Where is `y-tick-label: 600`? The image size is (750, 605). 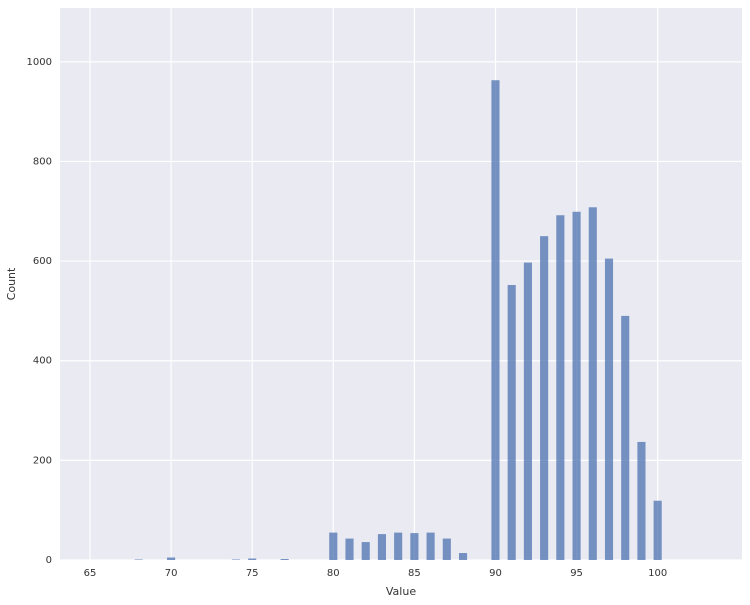 y-tick-label: 600 is located at coordinates (42, 261).